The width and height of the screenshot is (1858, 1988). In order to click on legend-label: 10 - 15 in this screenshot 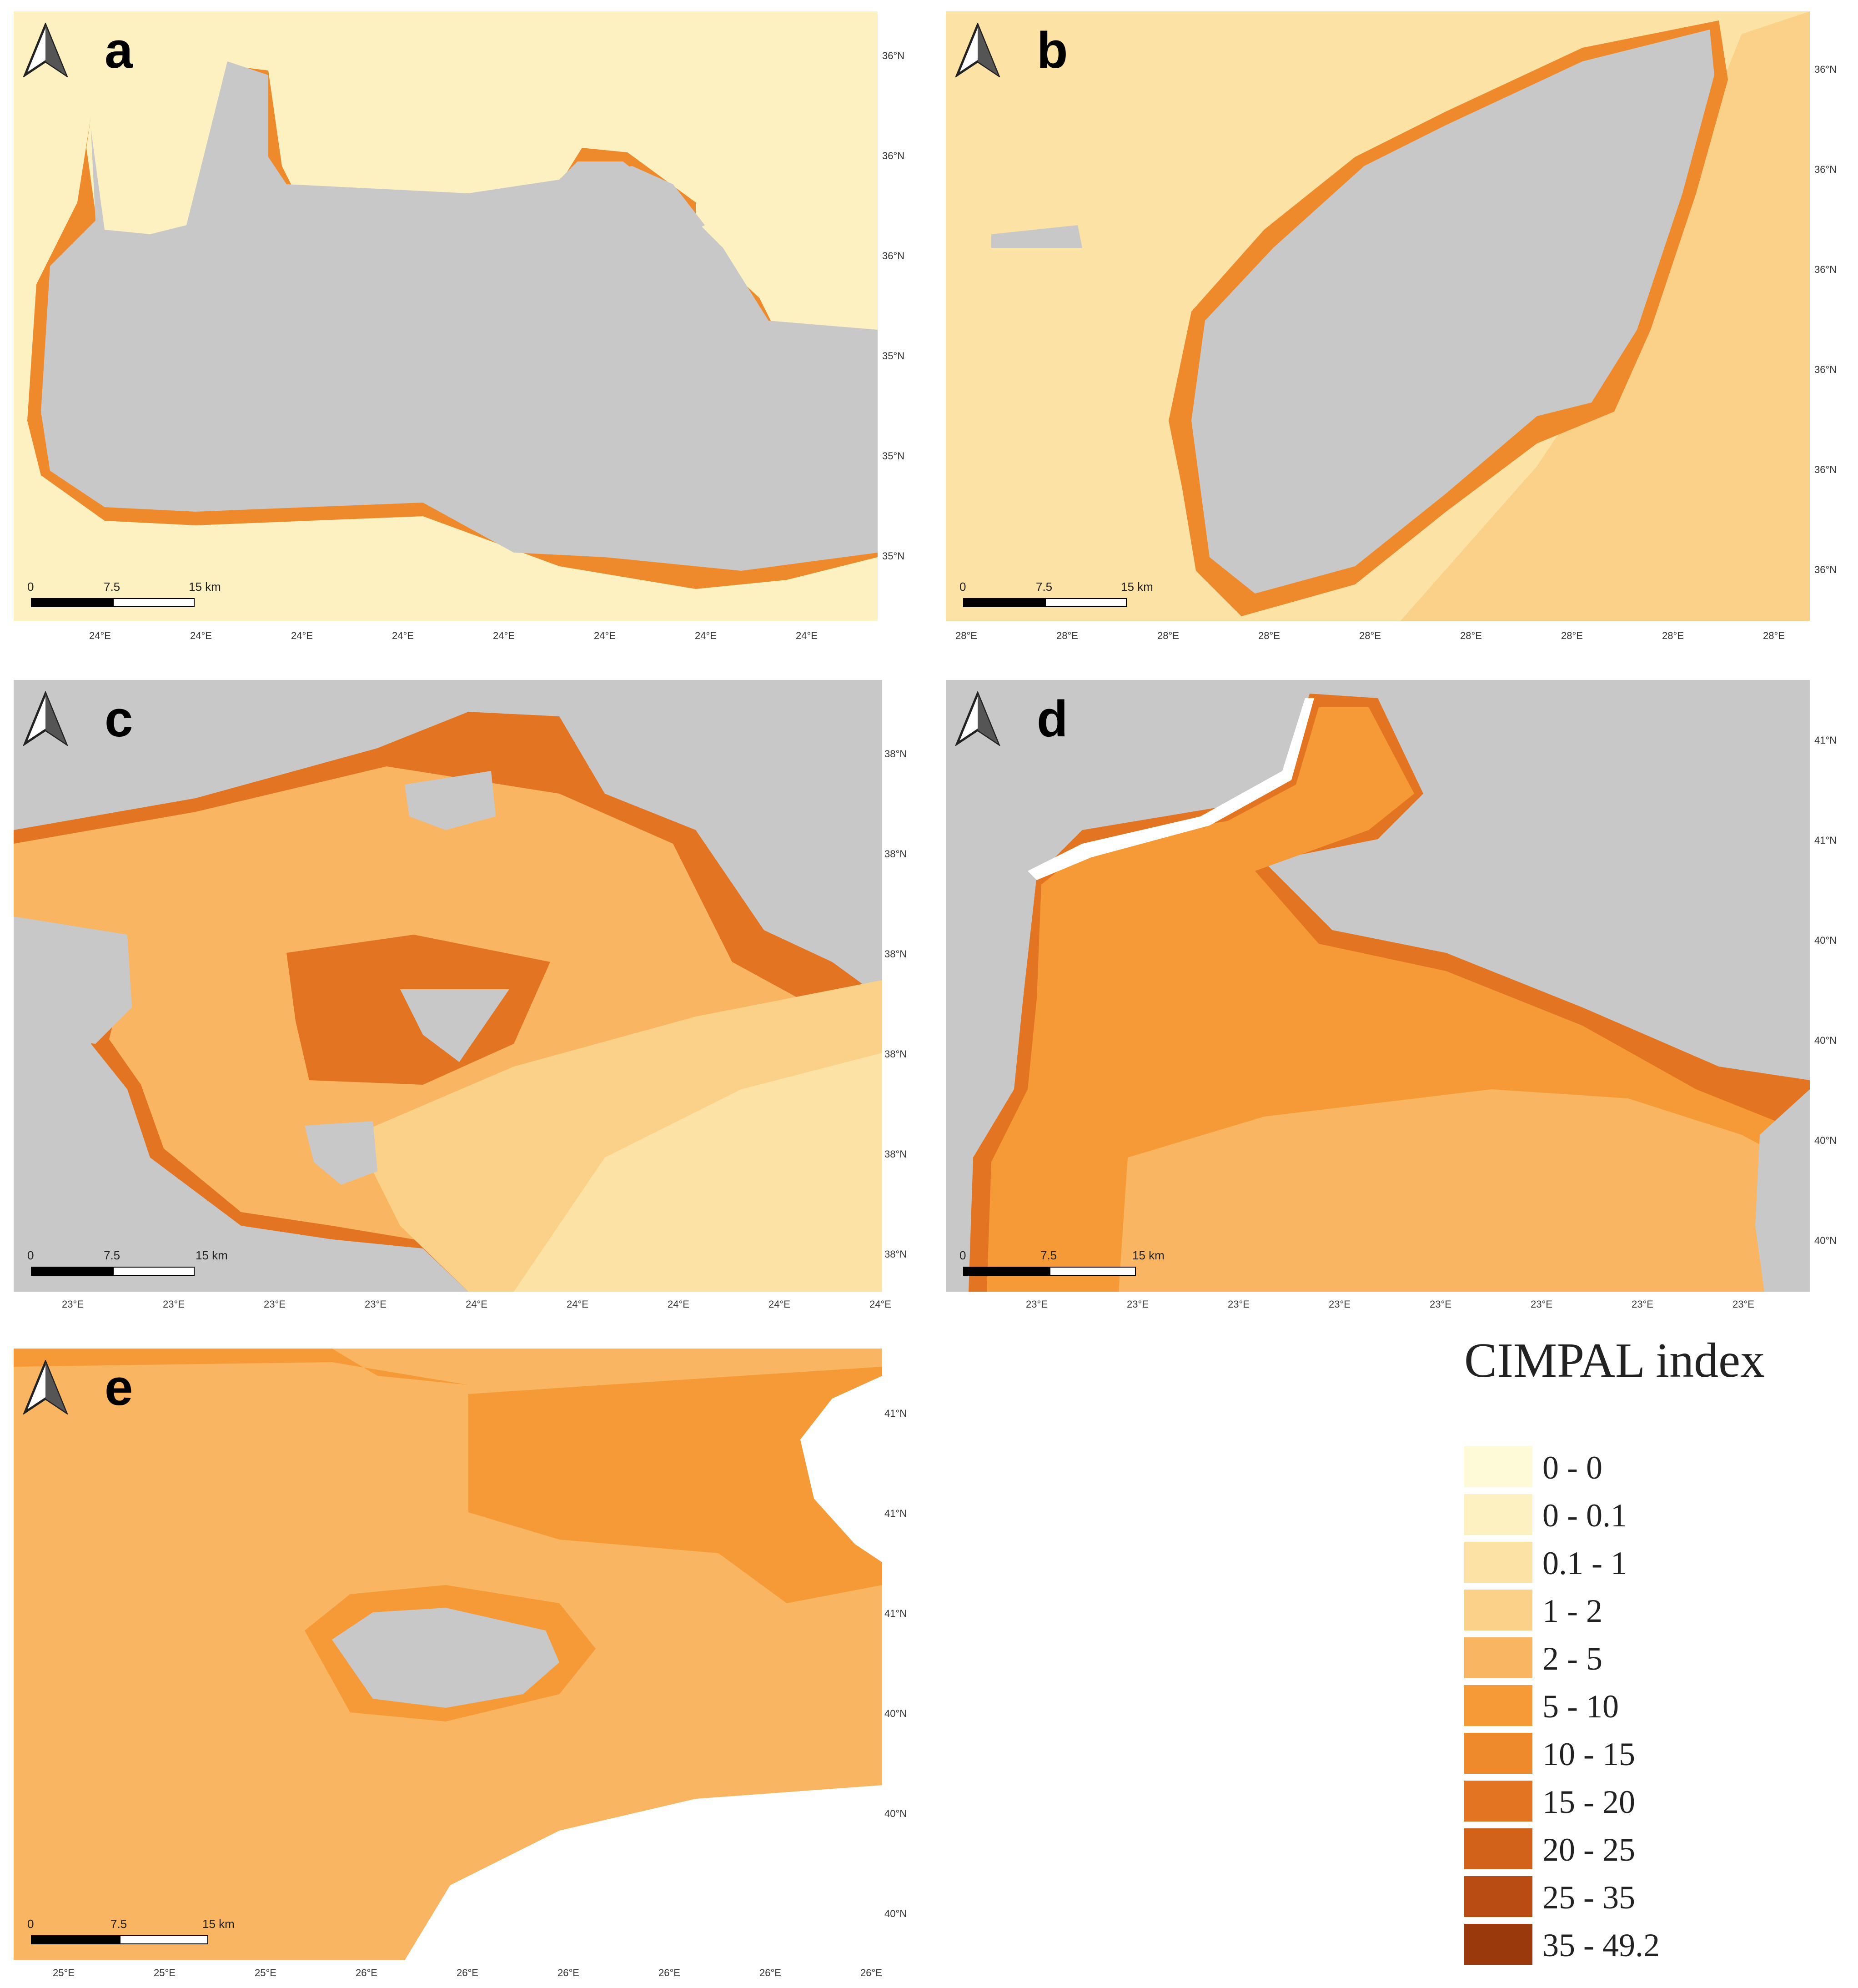, I will do `click(1588, 1754)`.